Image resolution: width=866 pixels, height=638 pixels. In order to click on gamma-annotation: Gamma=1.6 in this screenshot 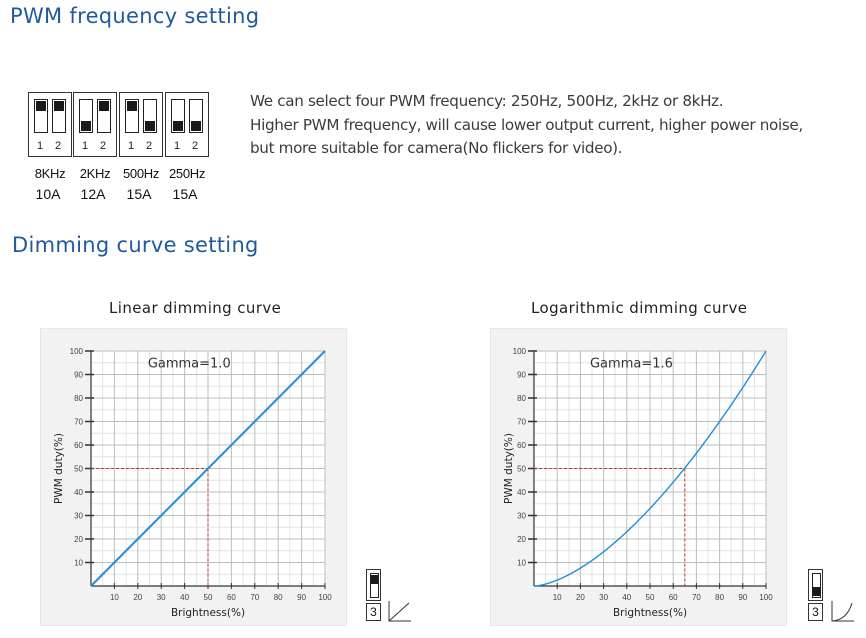, I will do `click(631, 363)`.